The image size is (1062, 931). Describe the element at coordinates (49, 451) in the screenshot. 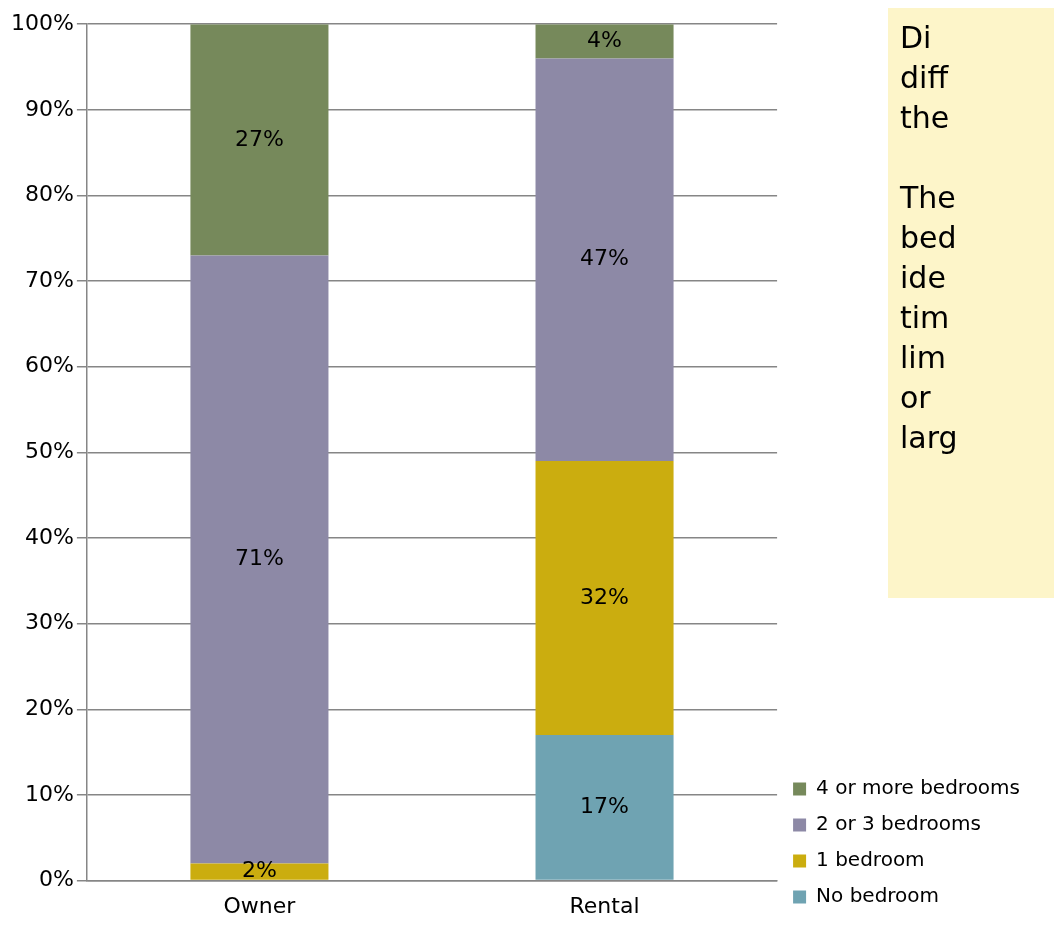

I see `y-tick-label: 50%` at that location.